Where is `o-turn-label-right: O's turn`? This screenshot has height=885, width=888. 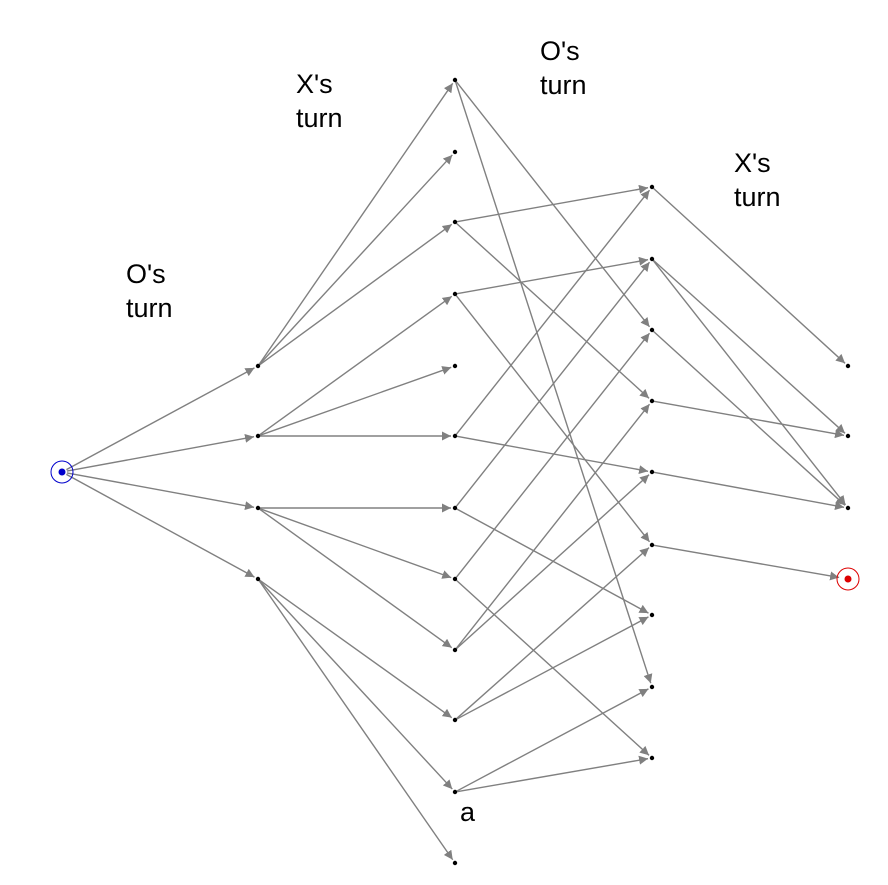 o-turn-label-right: O's turn is located at coordinates (563, 68).